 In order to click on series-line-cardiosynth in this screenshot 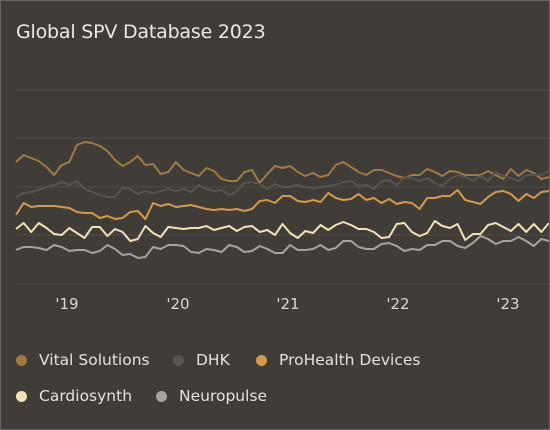, I will do `click(282, 231)`.